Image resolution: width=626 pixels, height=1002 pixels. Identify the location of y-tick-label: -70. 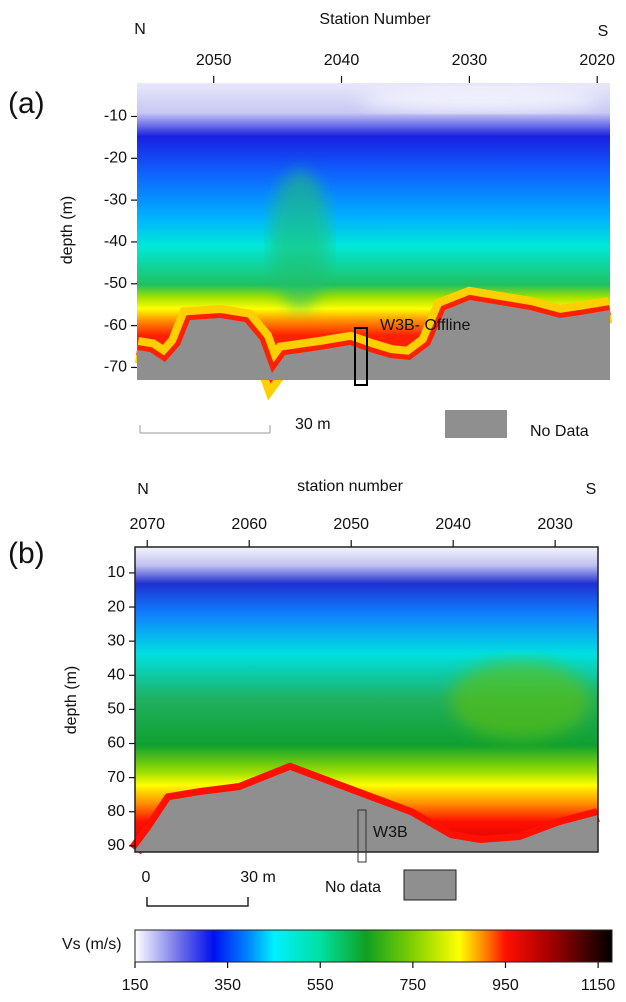
(115, 367).